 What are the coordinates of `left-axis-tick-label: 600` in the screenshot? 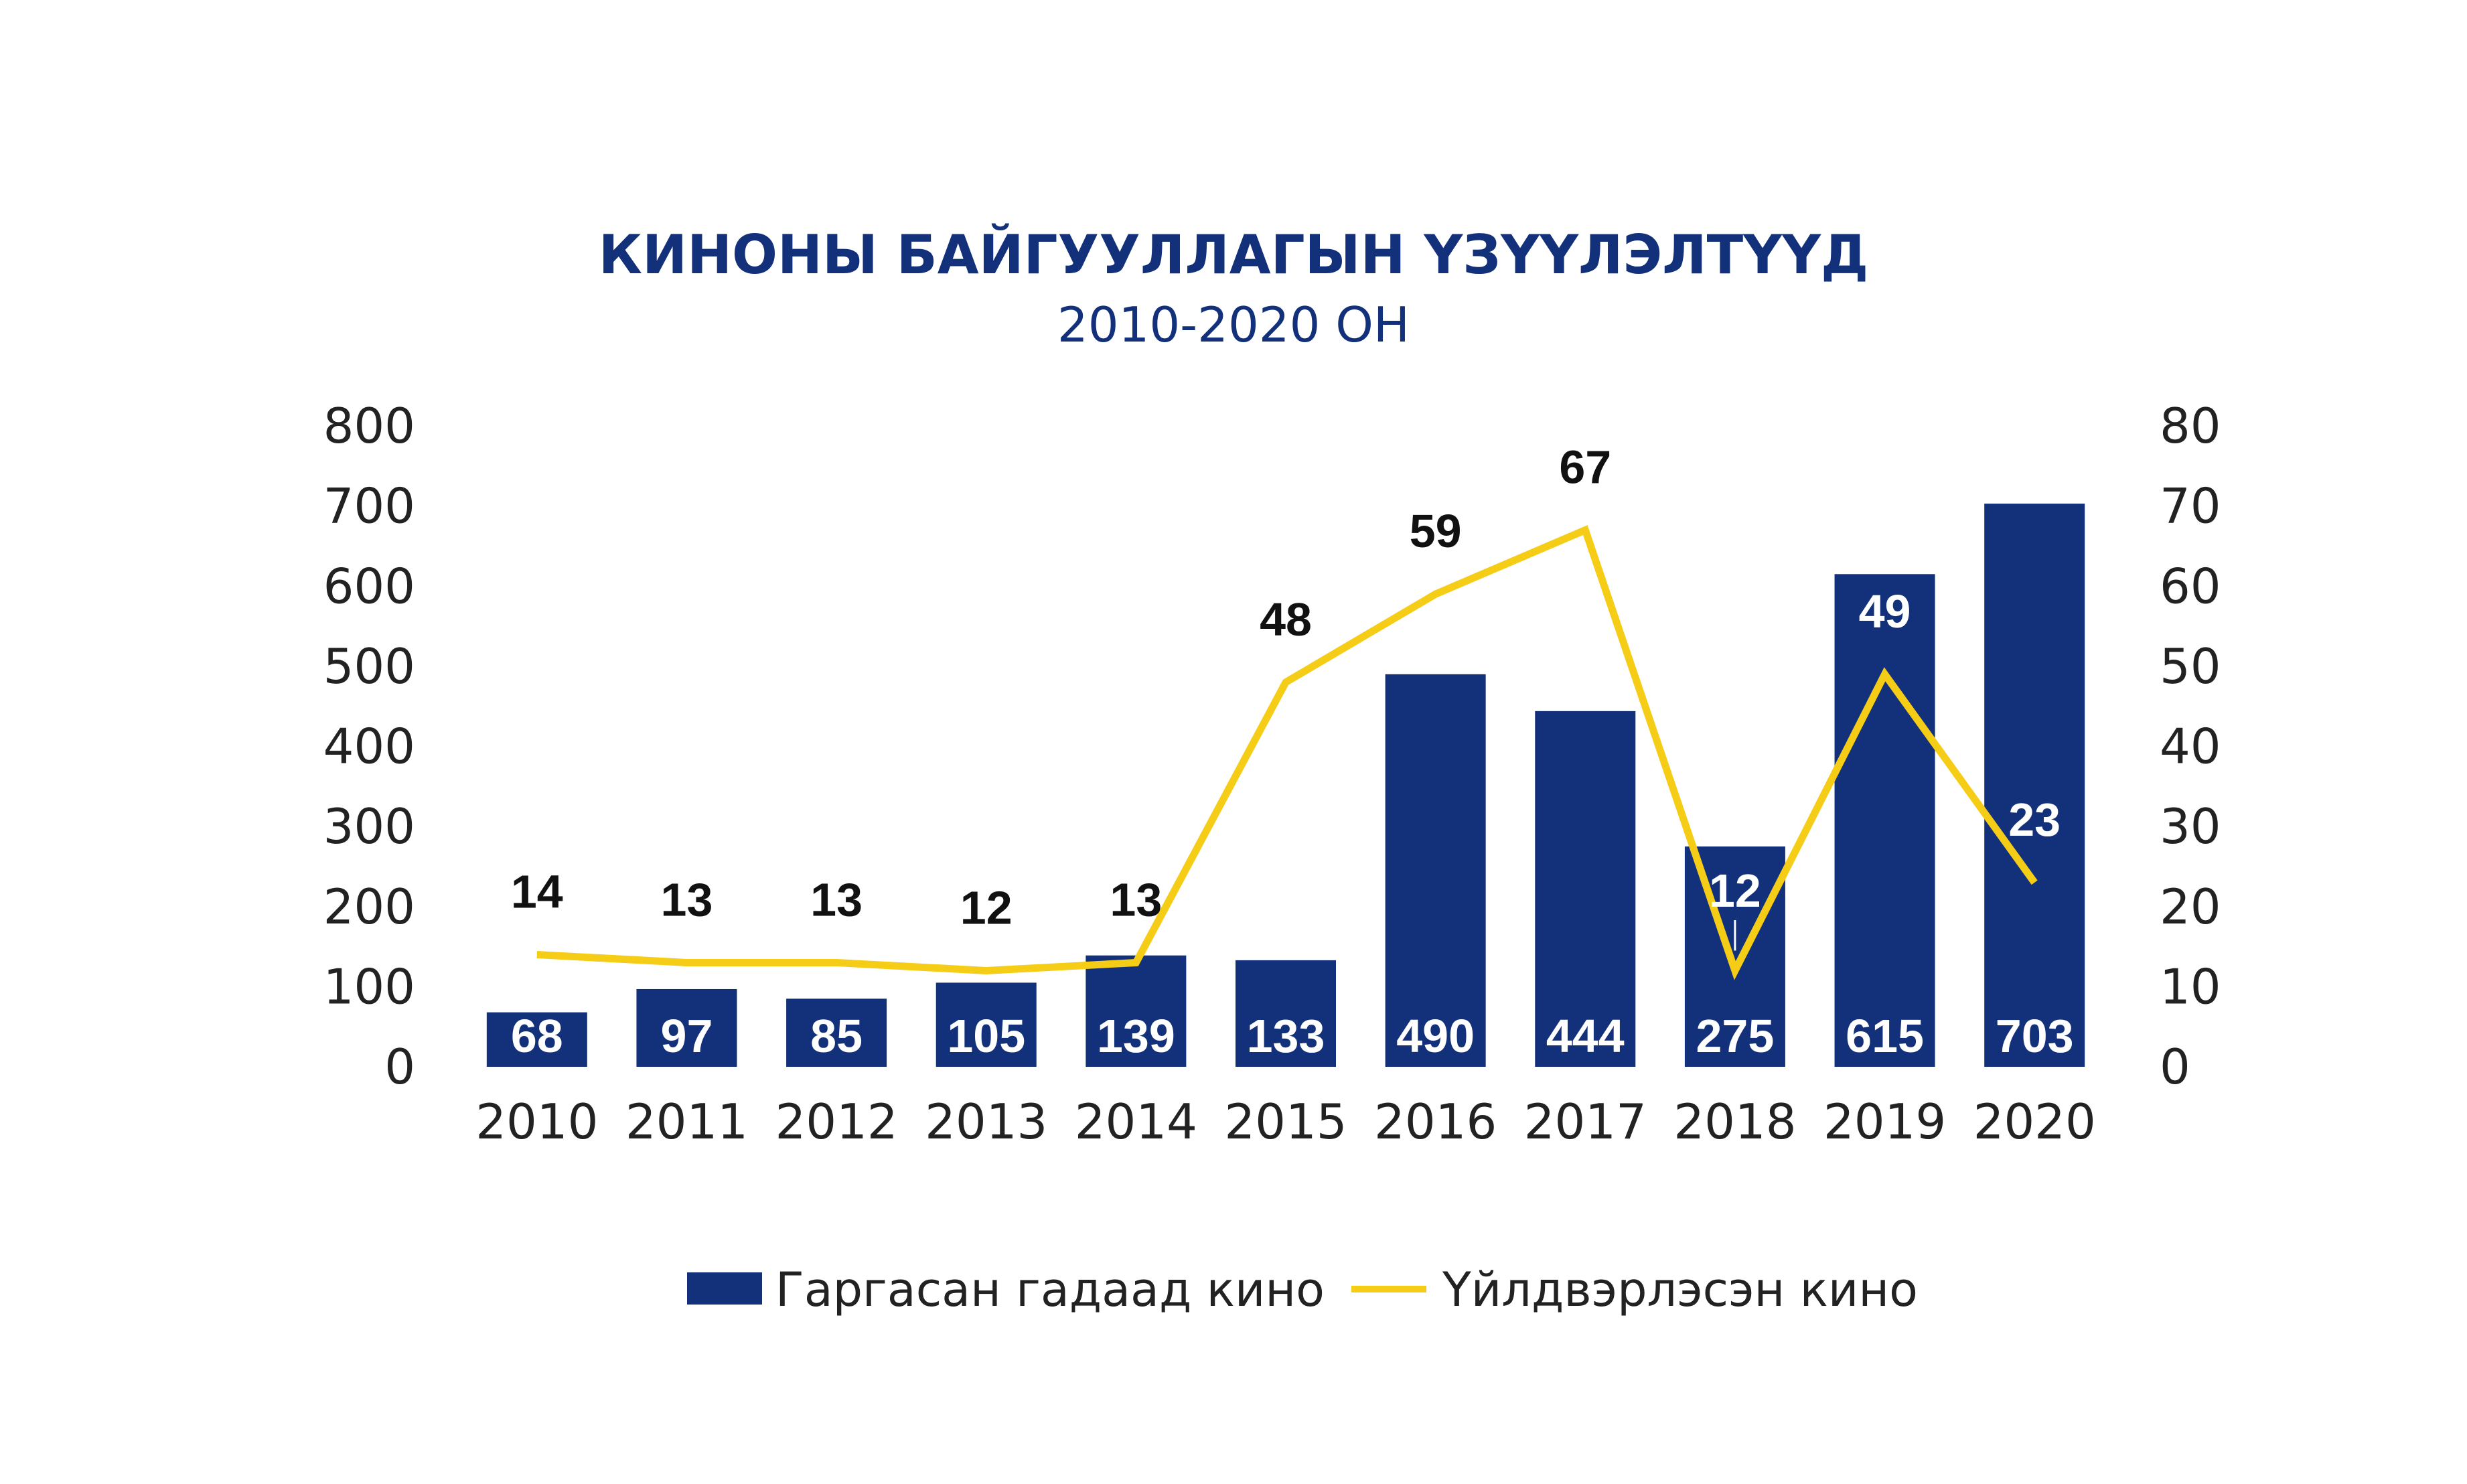 It's located at (369, 586).